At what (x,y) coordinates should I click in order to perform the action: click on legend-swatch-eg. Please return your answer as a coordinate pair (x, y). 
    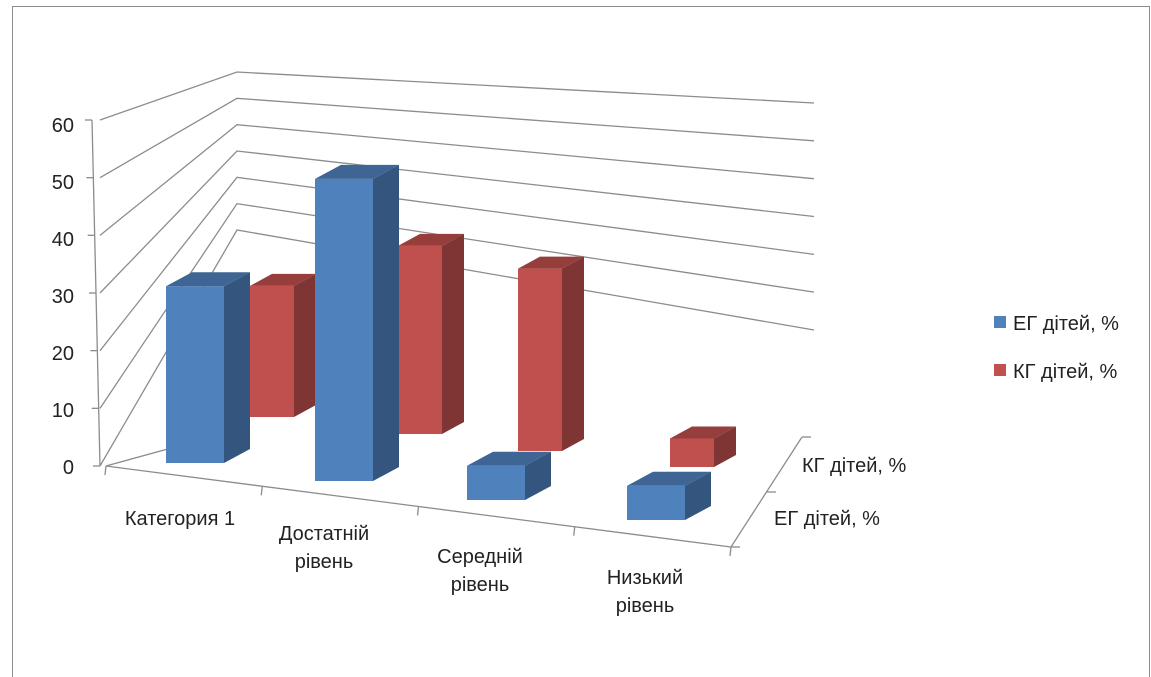
    Looking at the image, I should click on (1000, 322).